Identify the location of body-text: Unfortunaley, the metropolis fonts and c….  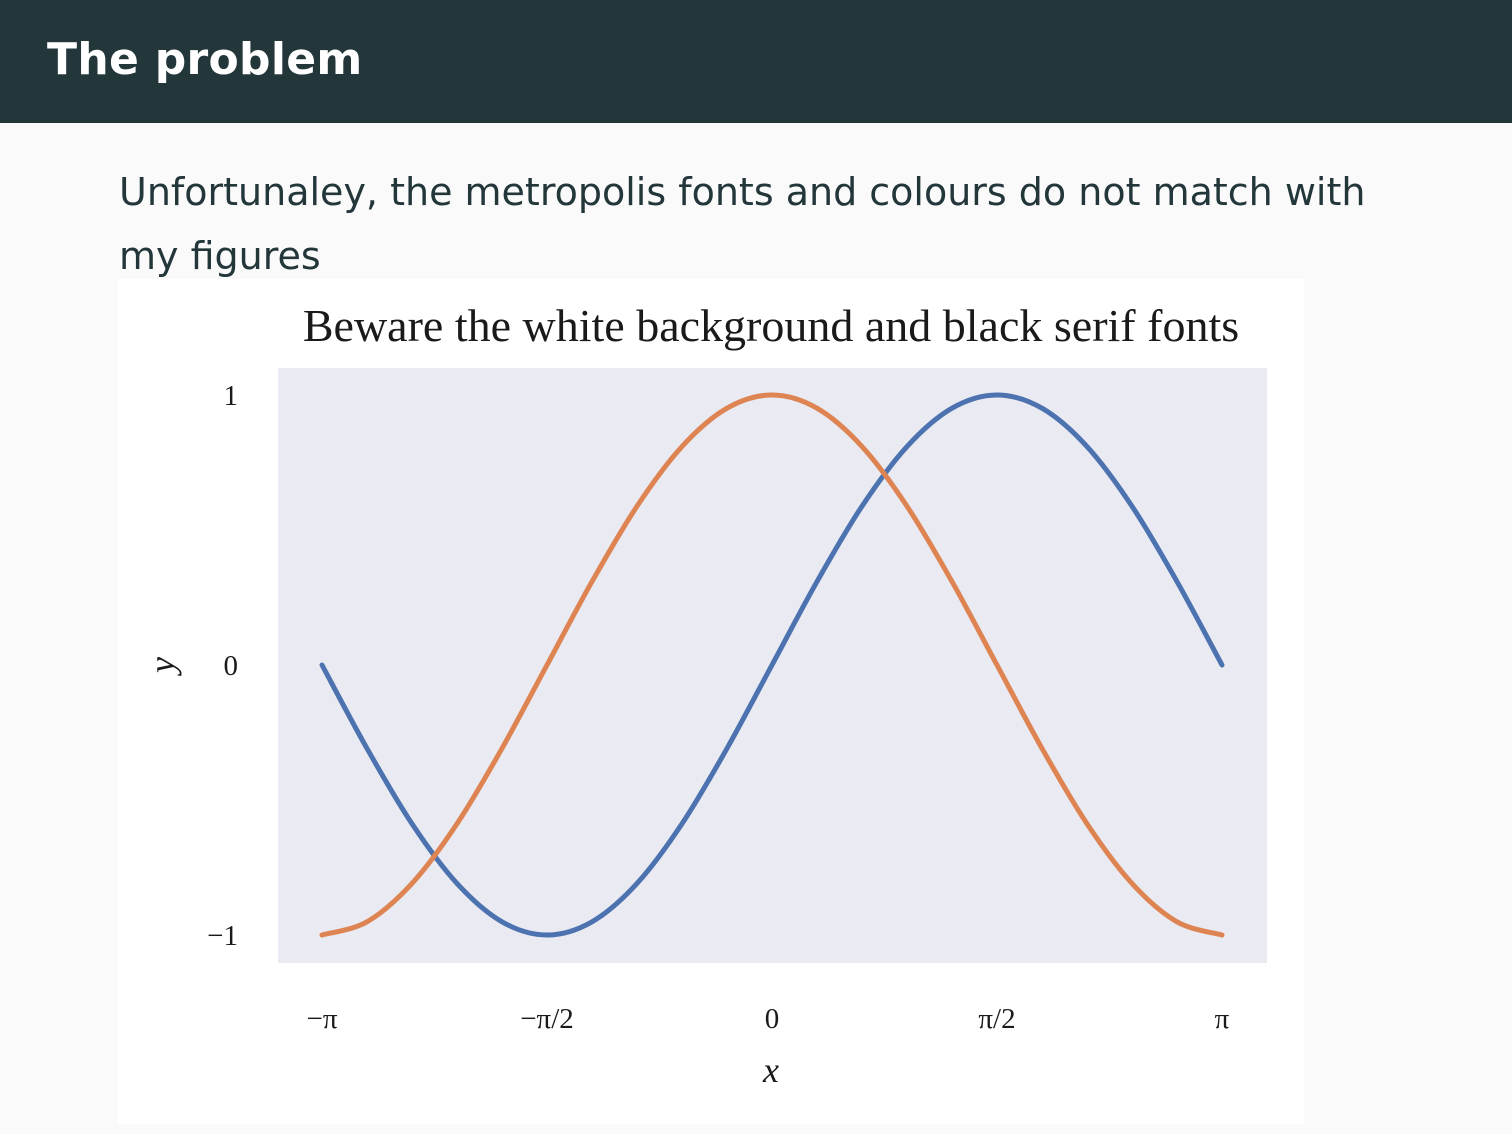
(742, 224).